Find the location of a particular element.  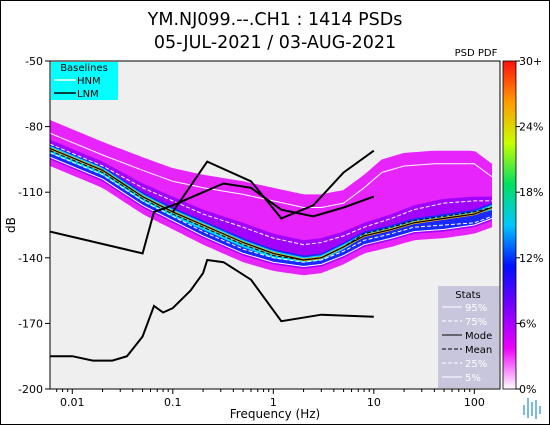

colorbar is located at coordinates (509, 225).